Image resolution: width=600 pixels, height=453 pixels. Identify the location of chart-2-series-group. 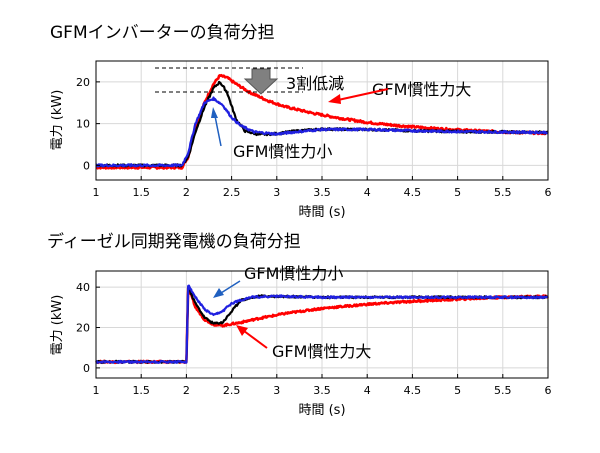
(322, 324).